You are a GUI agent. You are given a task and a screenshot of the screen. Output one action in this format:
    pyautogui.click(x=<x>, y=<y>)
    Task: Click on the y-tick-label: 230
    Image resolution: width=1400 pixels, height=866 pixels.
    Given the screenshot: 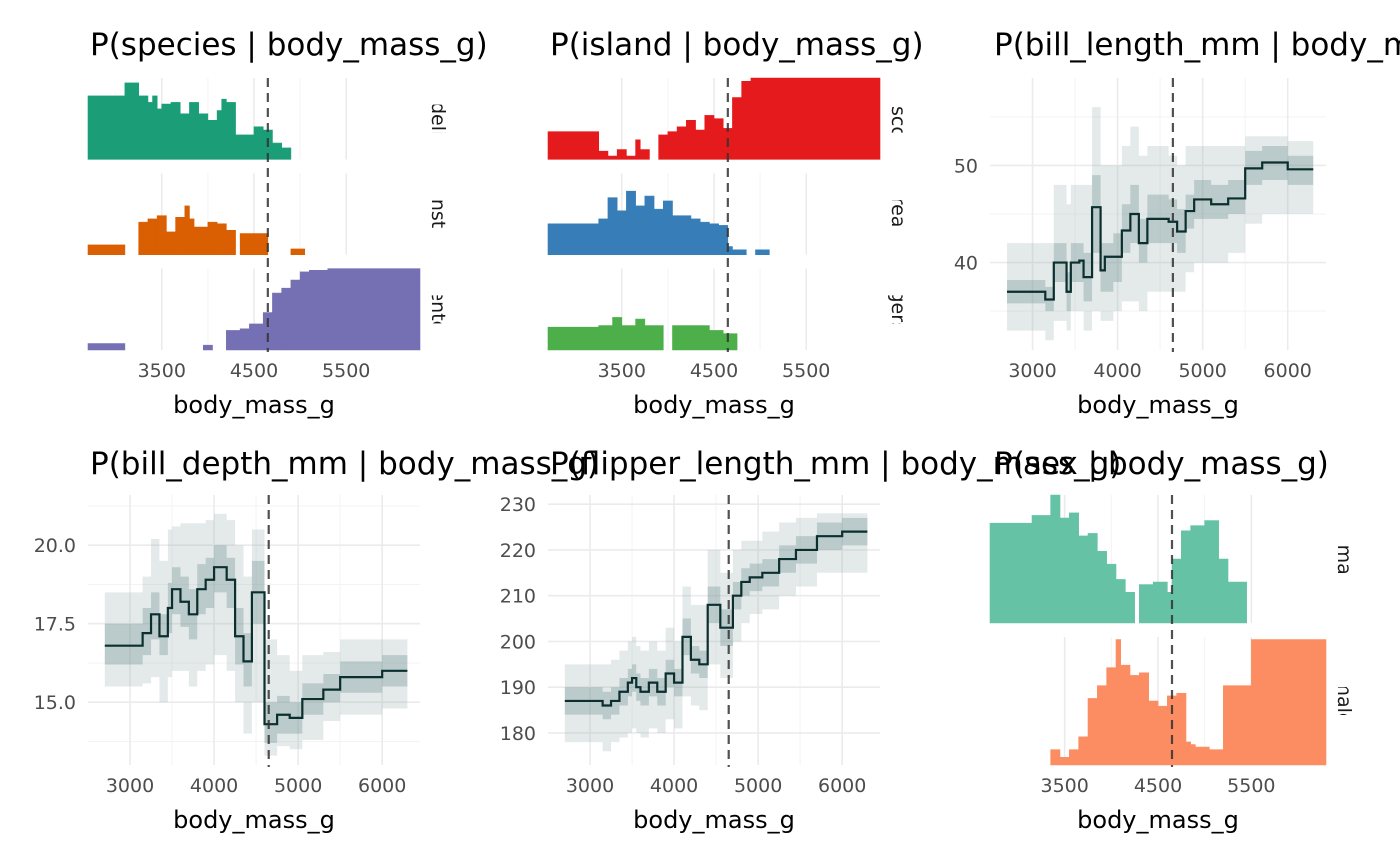 What is the action you would take?
    pyautogui.click(x=518, y=505)
    